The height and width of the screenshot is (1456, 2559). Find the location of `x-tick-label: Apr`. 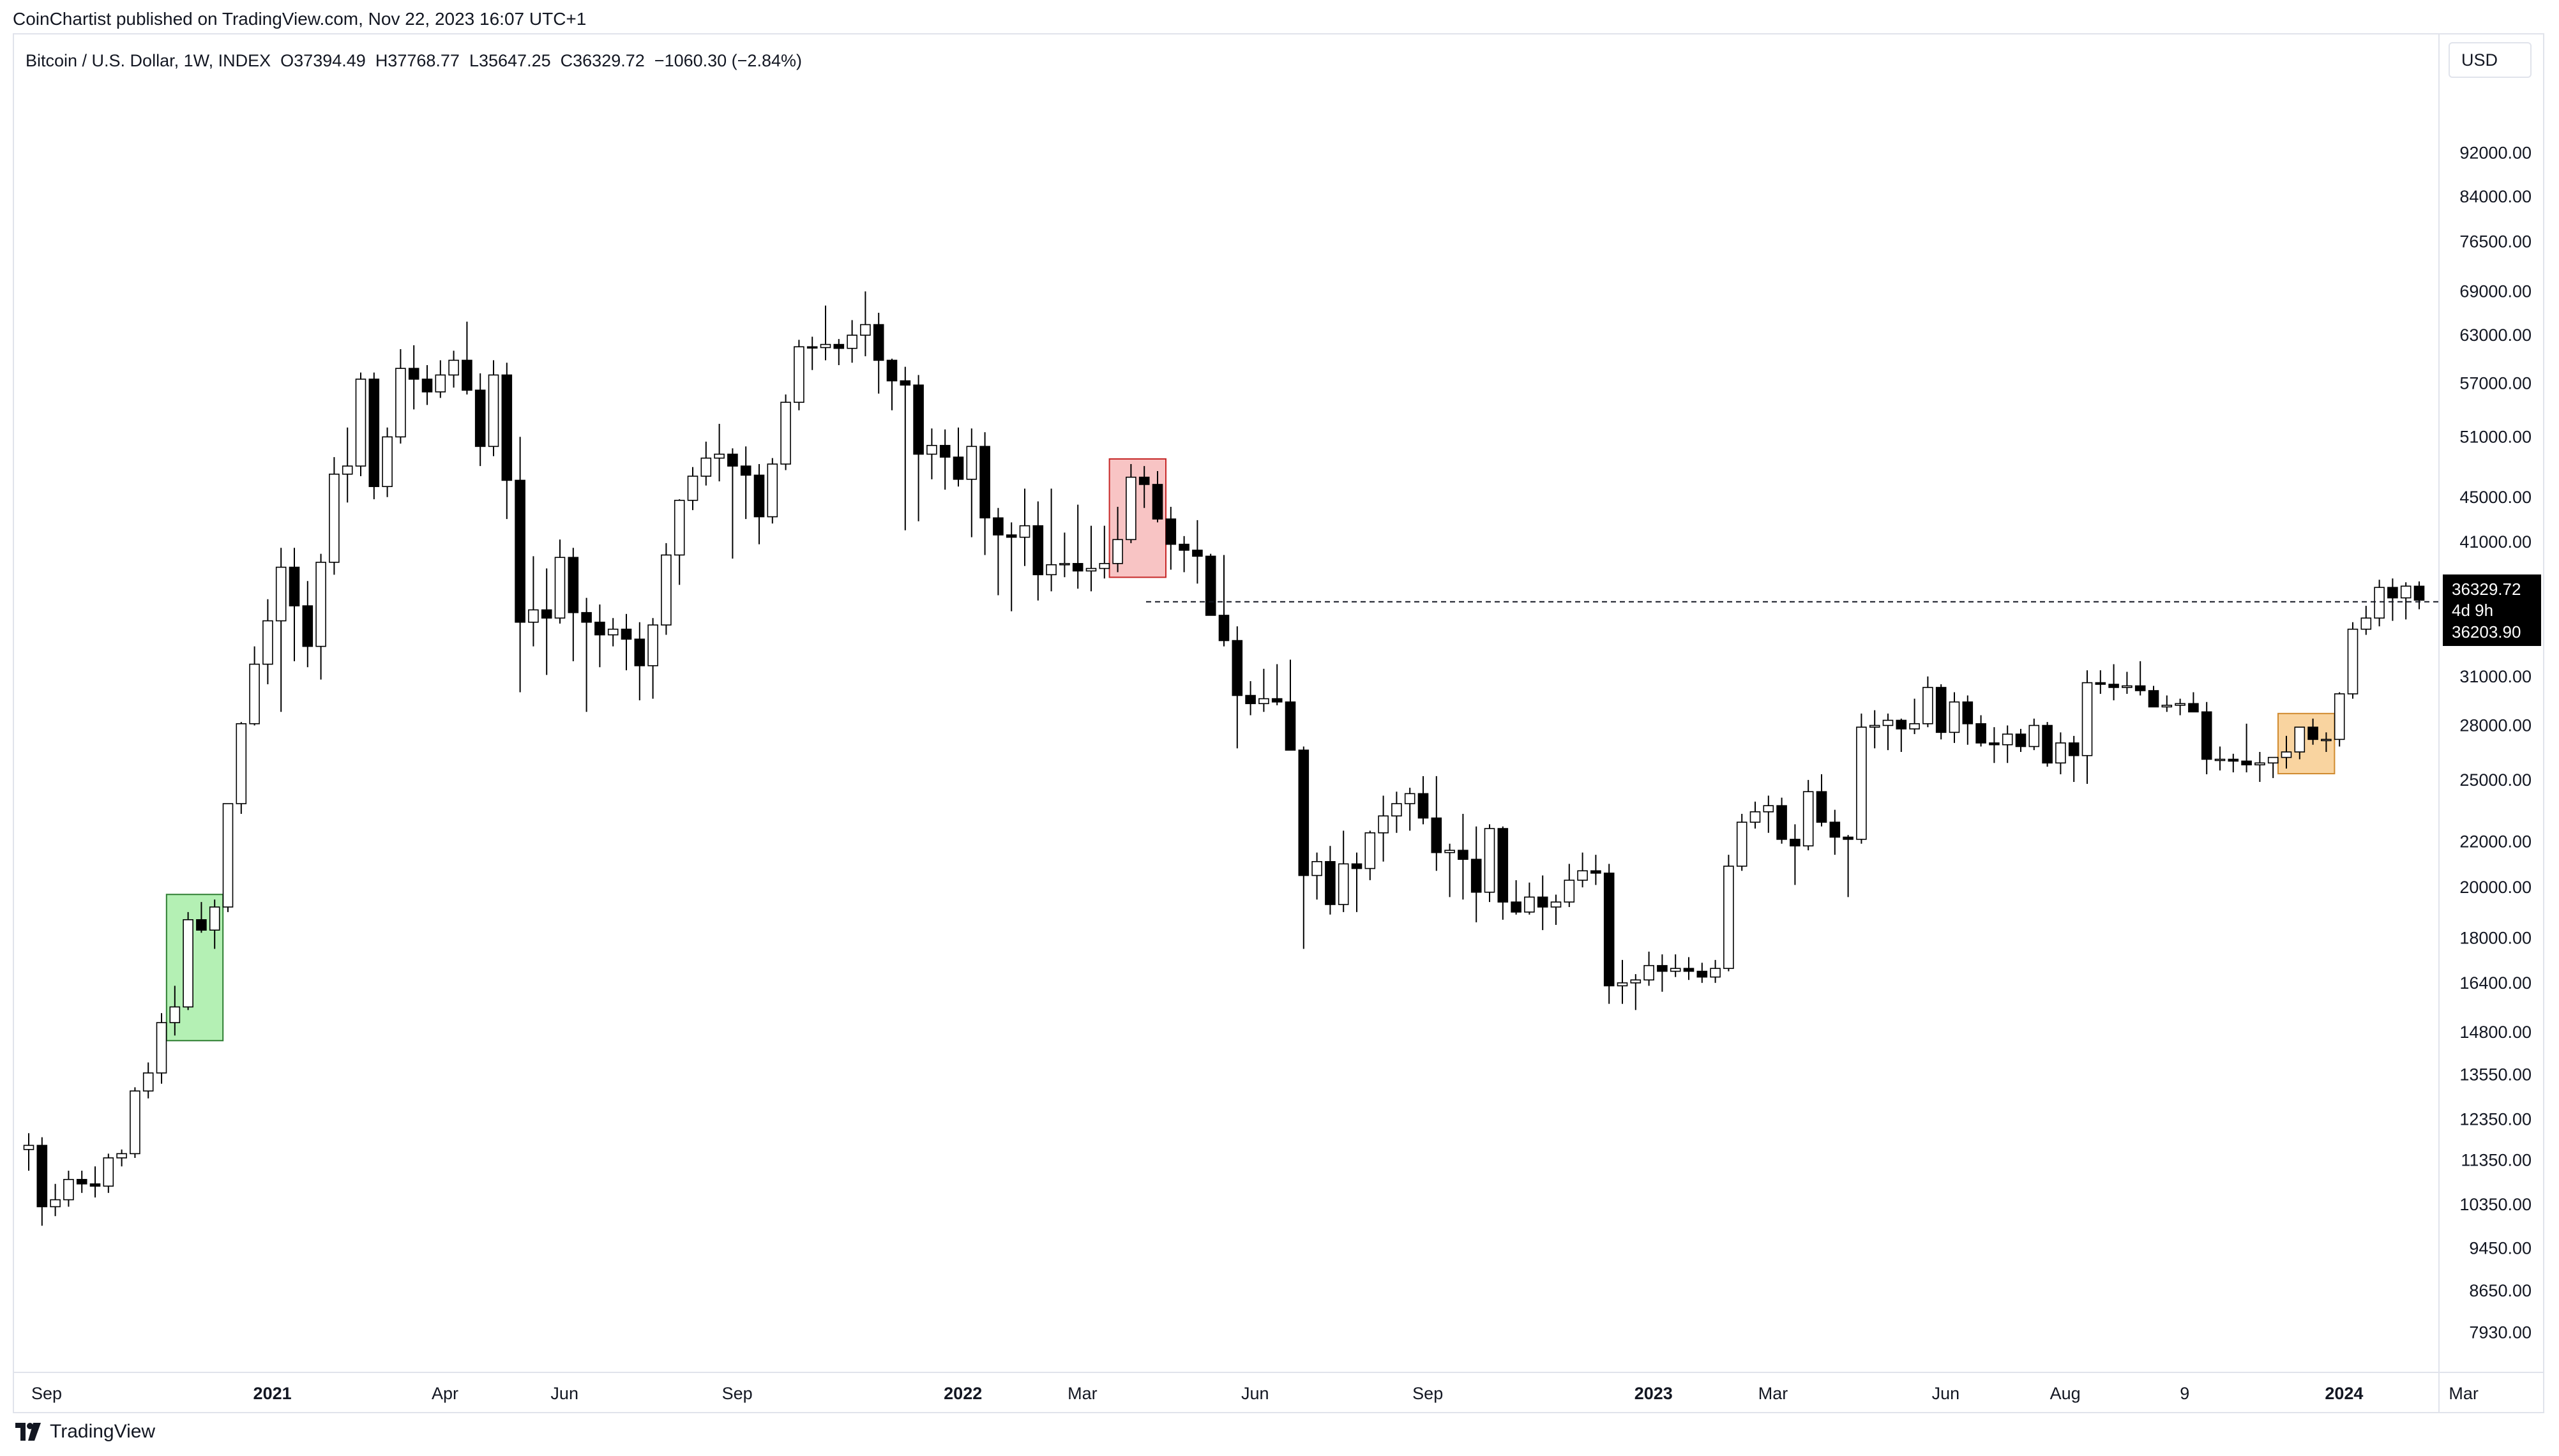

x-tick-label: Apr is located at coordinates (445, 1393).